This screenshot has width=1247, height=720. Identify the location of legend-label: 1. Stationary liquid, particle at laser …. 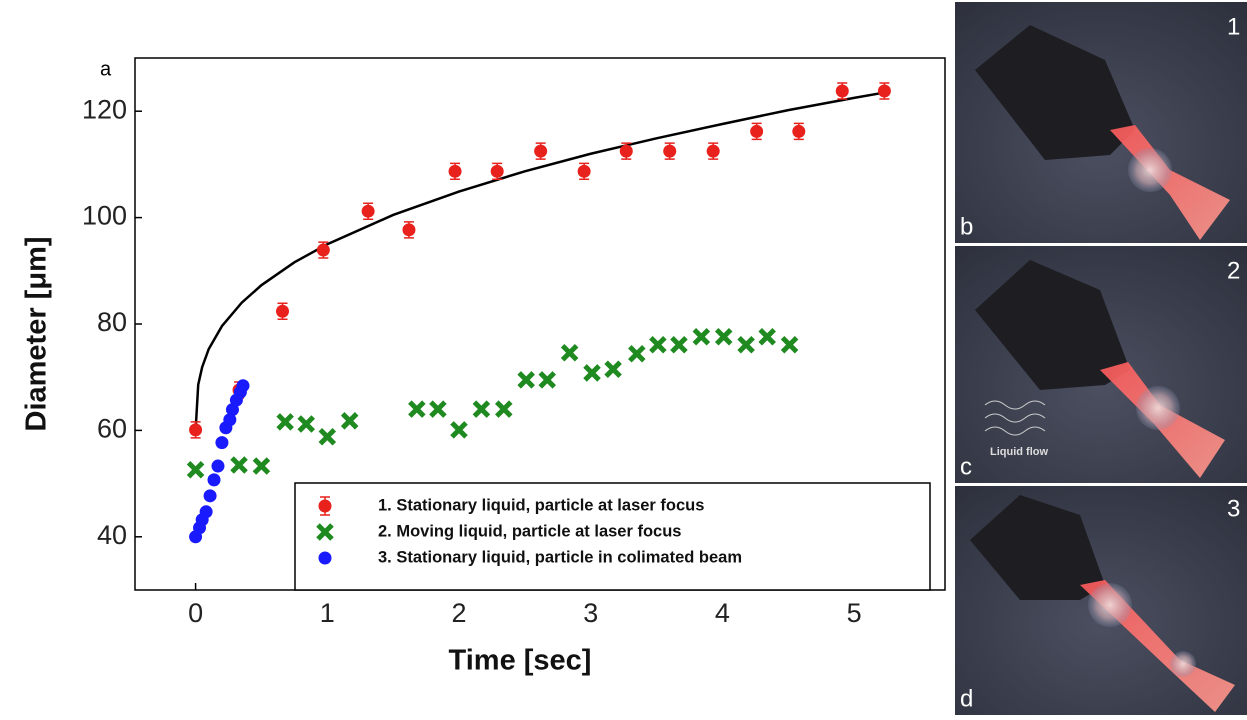
(541, 505).